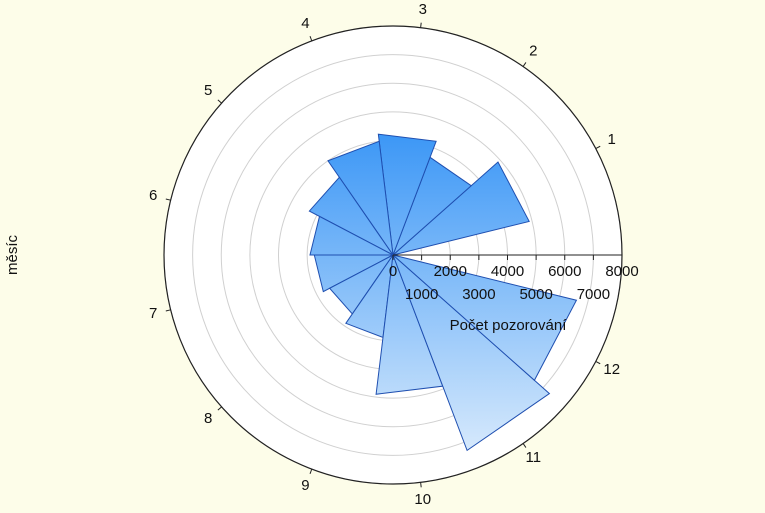 This screenshot has width=765, height=513. I want to click on r-tick-label: 8000, so click(621, 271).